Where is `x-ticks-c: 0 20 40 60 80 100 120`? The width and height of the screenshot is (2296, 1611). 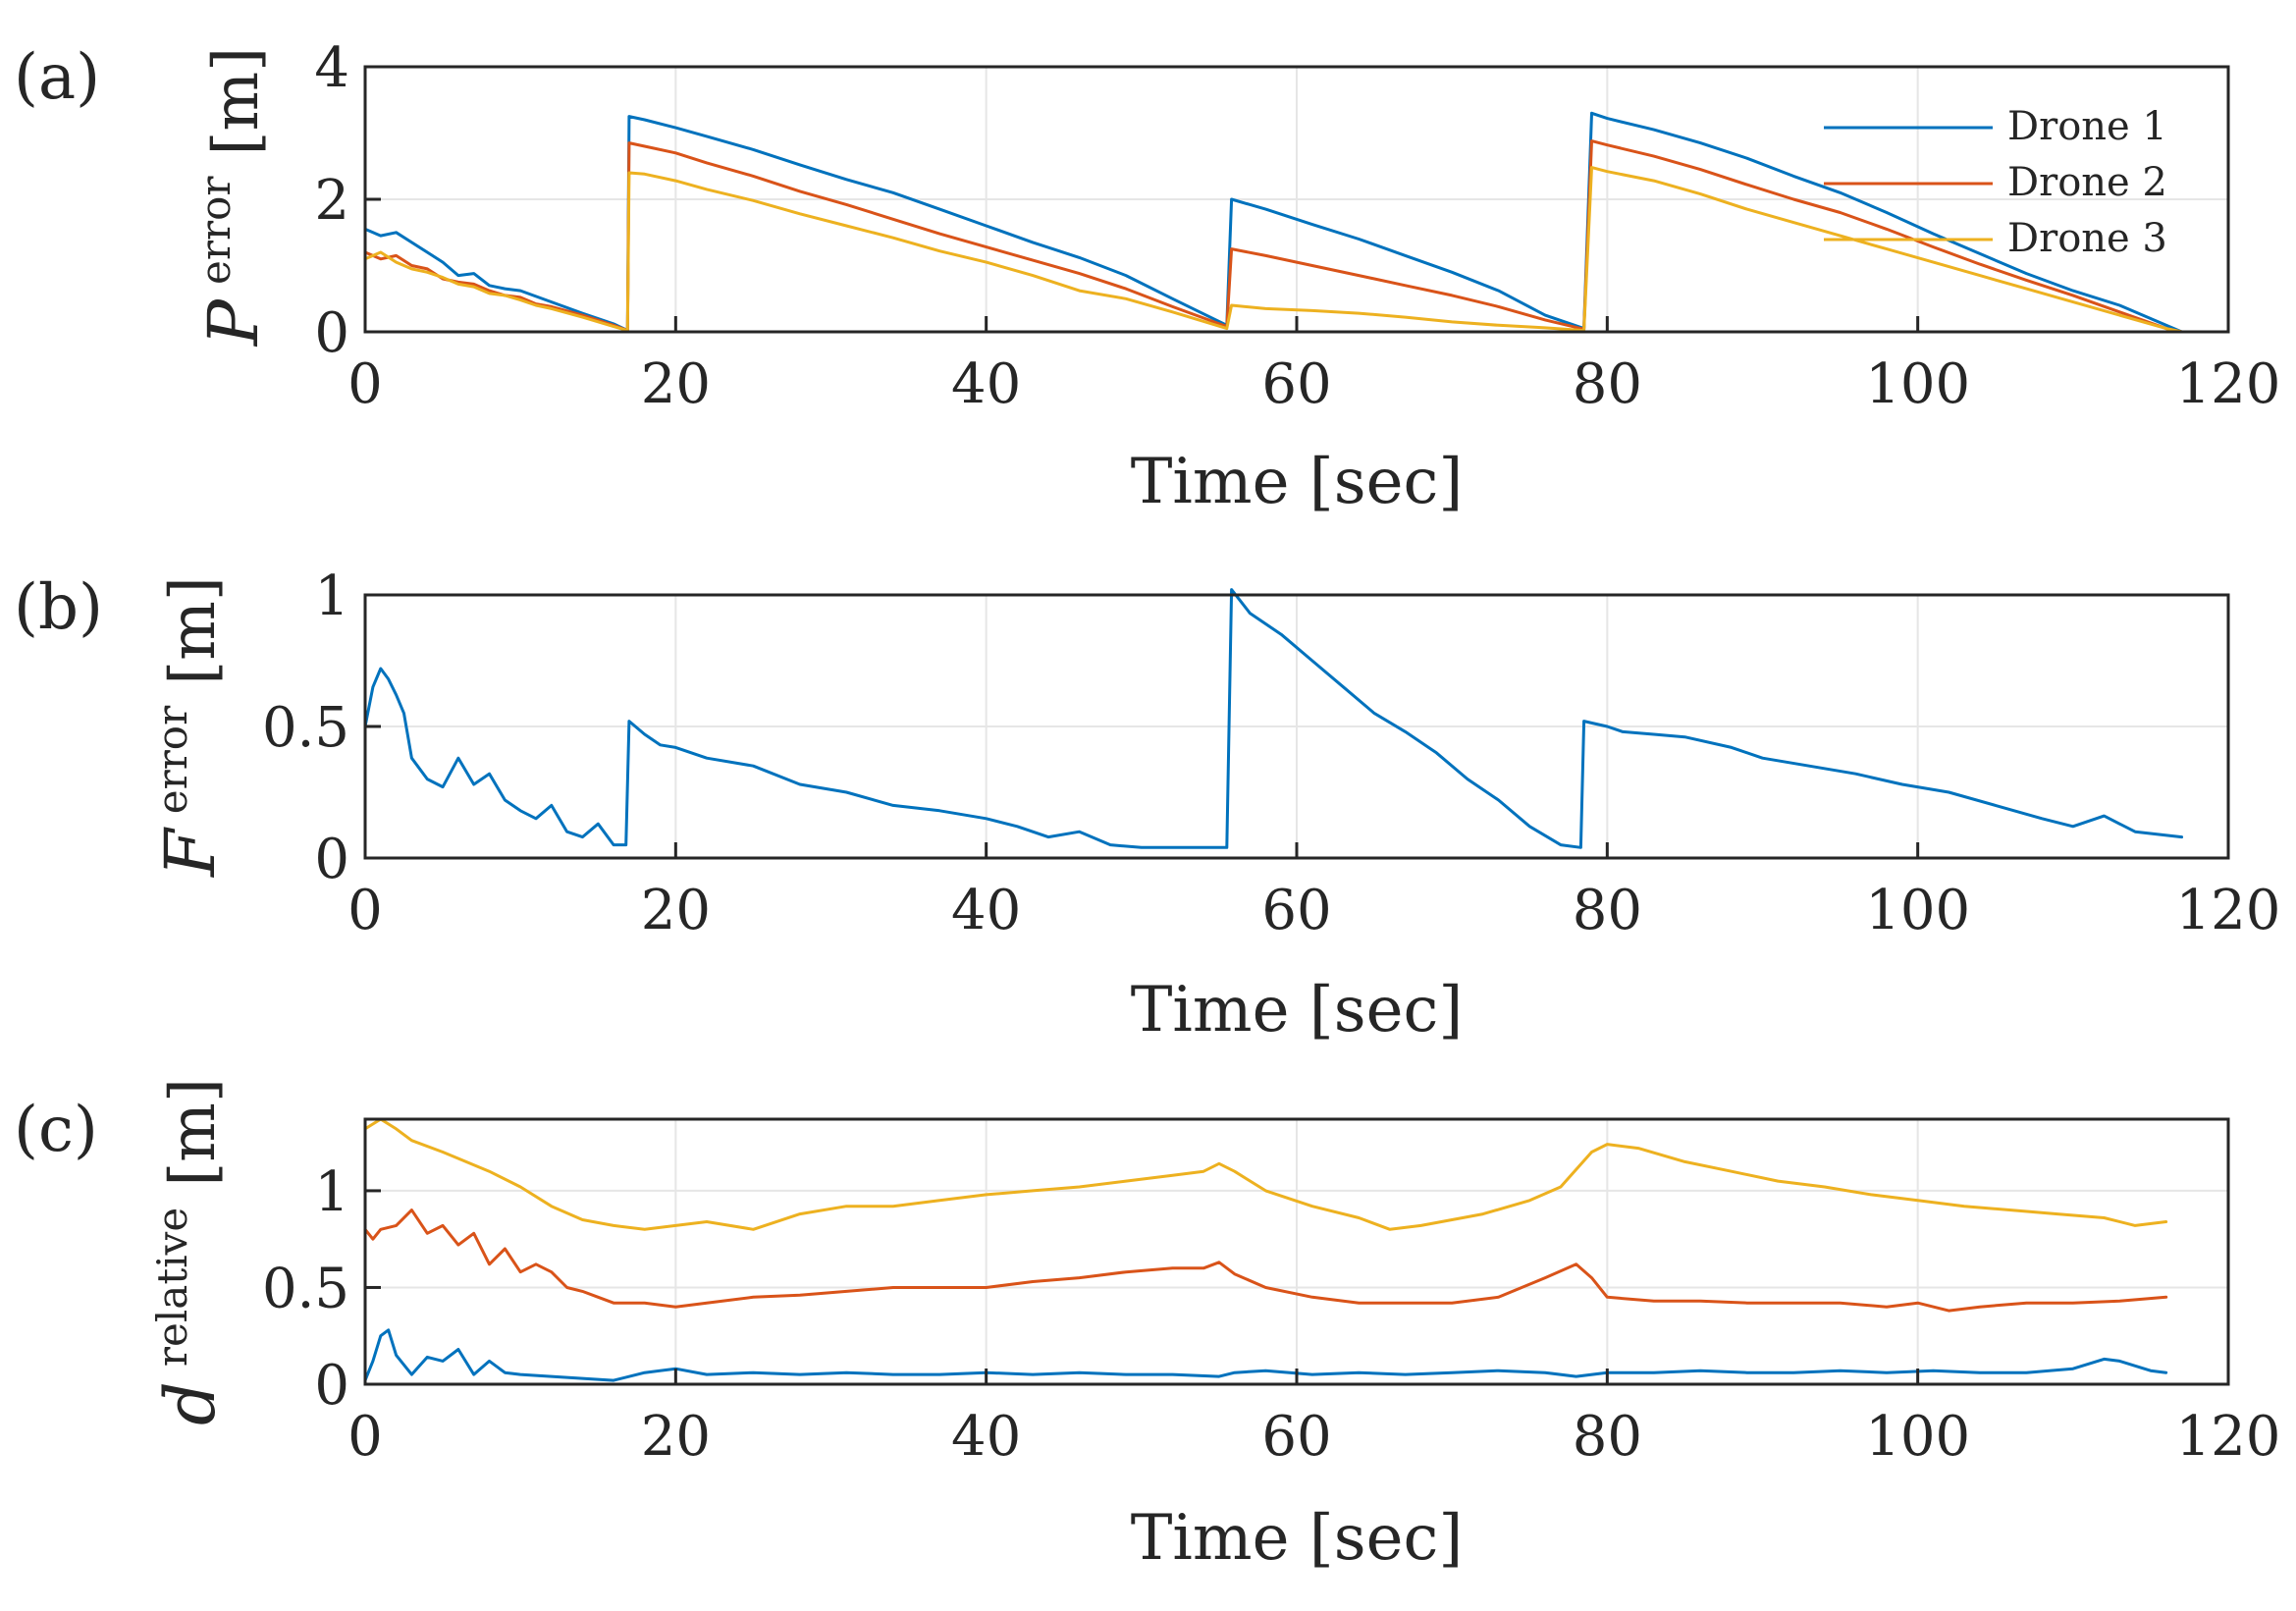
x-ticks-c: 0 20 40 60 80 100 120 is located at coordinates (1314, 1419).